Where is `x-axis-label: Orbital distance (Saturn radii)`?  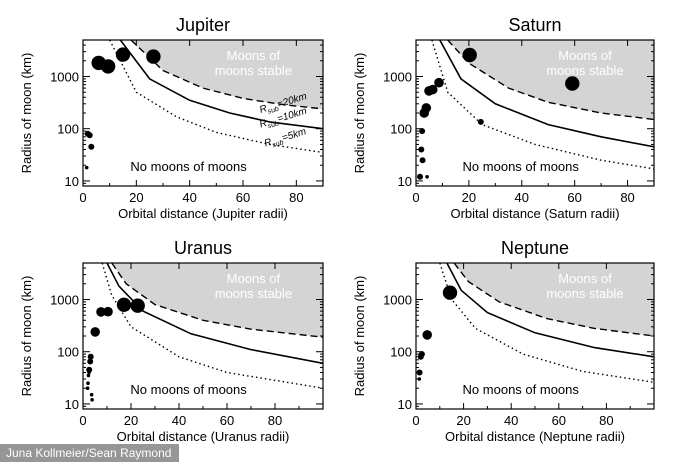 x-axis-label: Orbital distance (Saturn radii) is located at coordinates (534, 213).